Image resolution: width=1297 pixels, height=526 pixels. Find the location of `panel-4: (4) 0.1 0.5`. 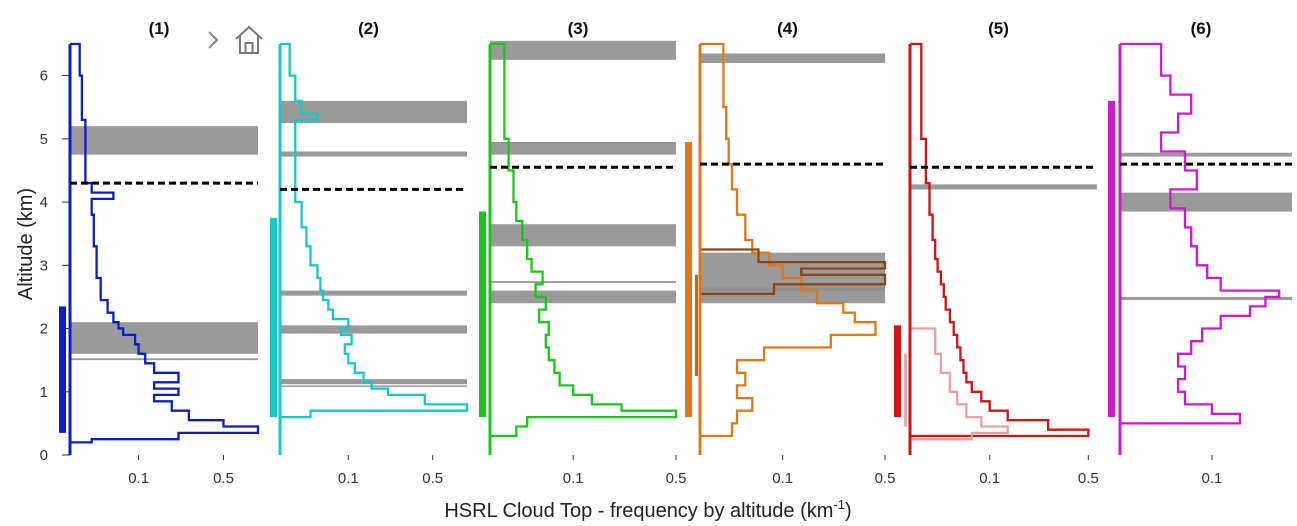

panel-4: (4) 0.1 0.5 is located at coordinates (790, 253).